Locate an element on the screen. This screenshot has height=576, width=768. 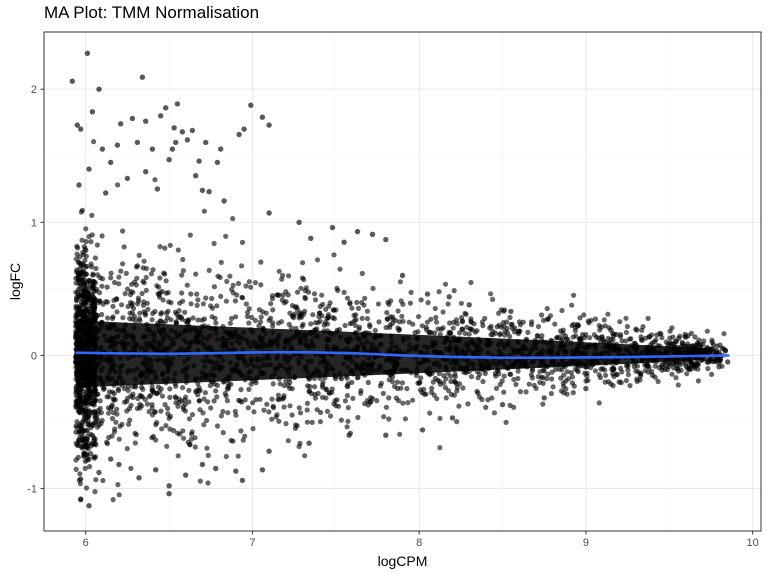
x-tick-label: 9 is located at coordinates (586, 543).